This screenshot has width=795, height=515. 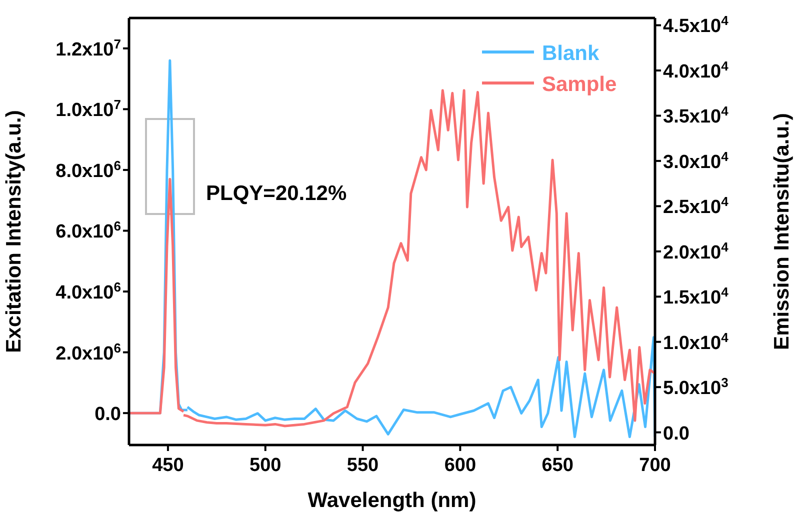 What do you see at coordinates (696, 296) in the screenshot?
I see `y2-tick-label: 1.5x10$^{4}$` at bounding box center [696, 296].